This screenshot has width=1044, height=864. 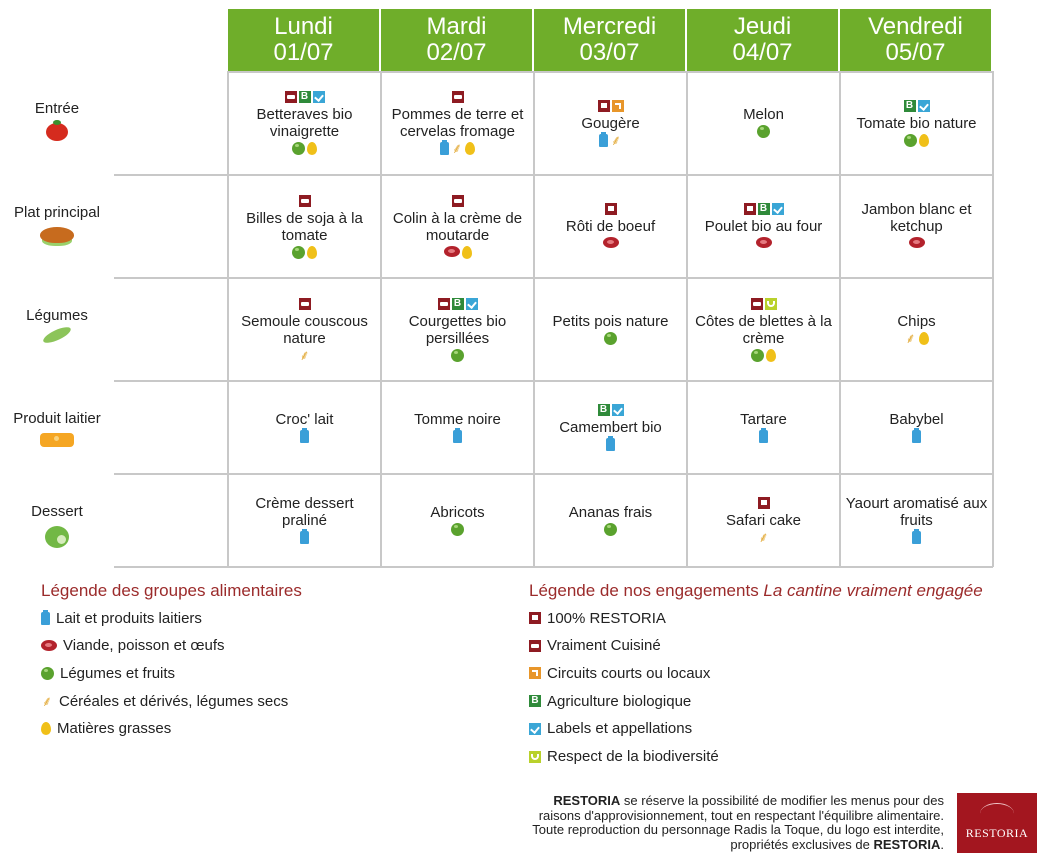 I want to click on menu-cell: B Tomate bio nature, so click(x=916, y=123).